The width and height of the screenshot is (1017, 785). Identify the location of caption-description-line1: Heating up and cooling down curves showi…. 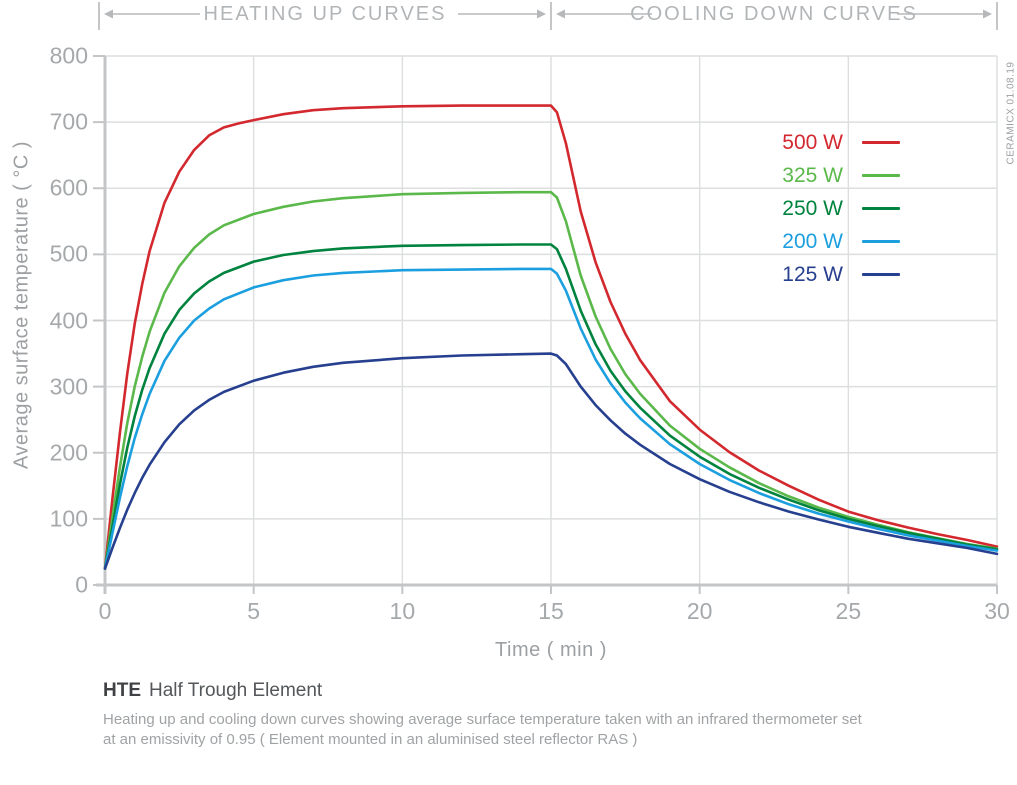
(482, 719).